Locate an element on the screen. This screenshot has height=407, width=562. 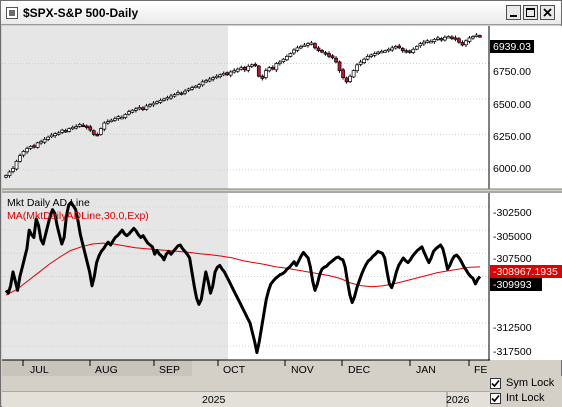
sym-lock-checkbox is located at coordinates (495, 383).